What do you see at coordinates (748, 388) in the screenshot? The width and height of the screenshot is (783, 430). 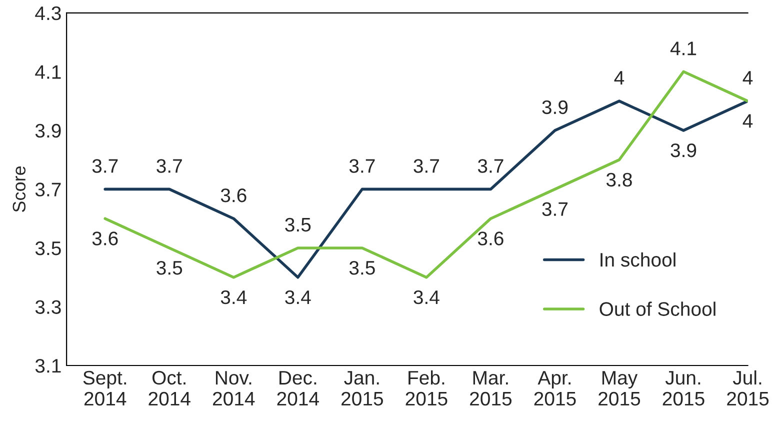 I see `x-tick-label: Jul. 2015` at bounding box center [748, 388].